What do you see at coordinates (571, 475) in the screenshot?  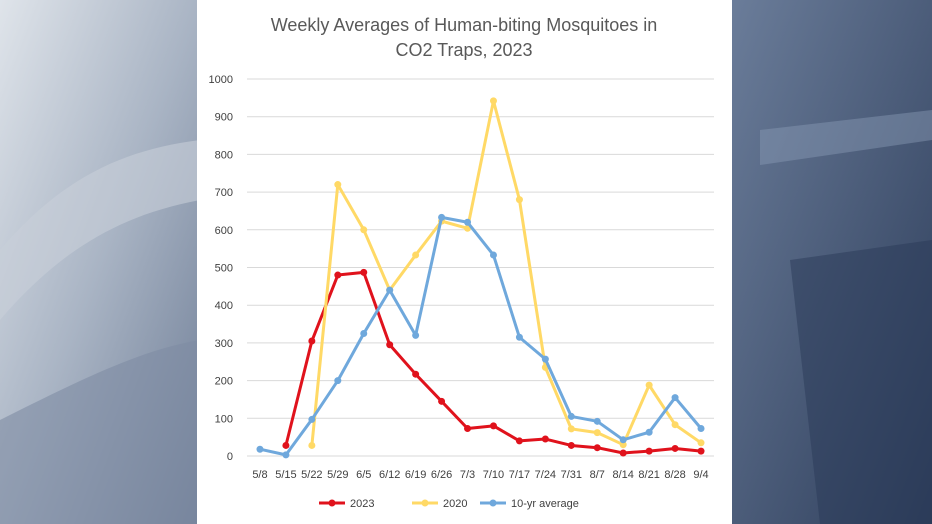 I see `x-tick-label: 7/31` at bounding box center [571, 475].